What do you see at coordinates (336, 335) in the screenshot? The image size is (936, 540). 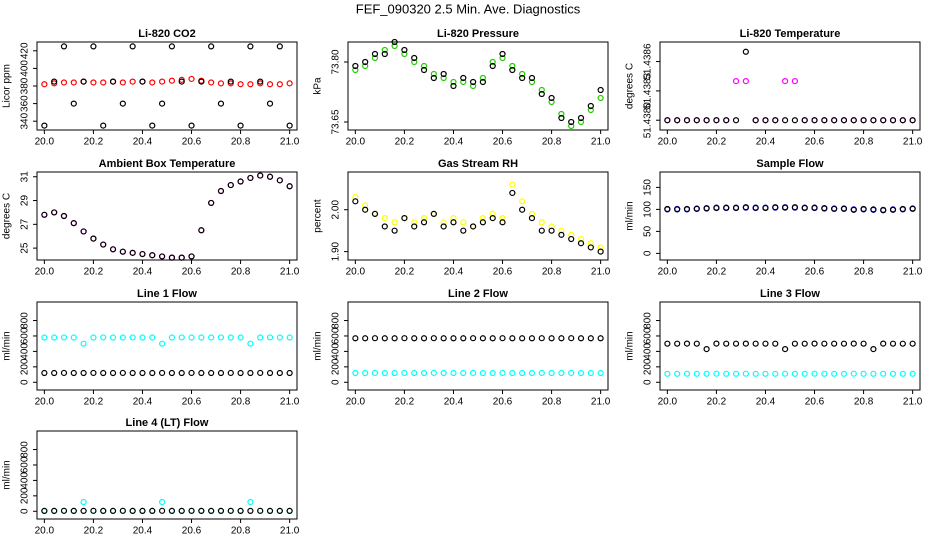 I see `y-tick-label: 600` at bounding box center [336, 335].